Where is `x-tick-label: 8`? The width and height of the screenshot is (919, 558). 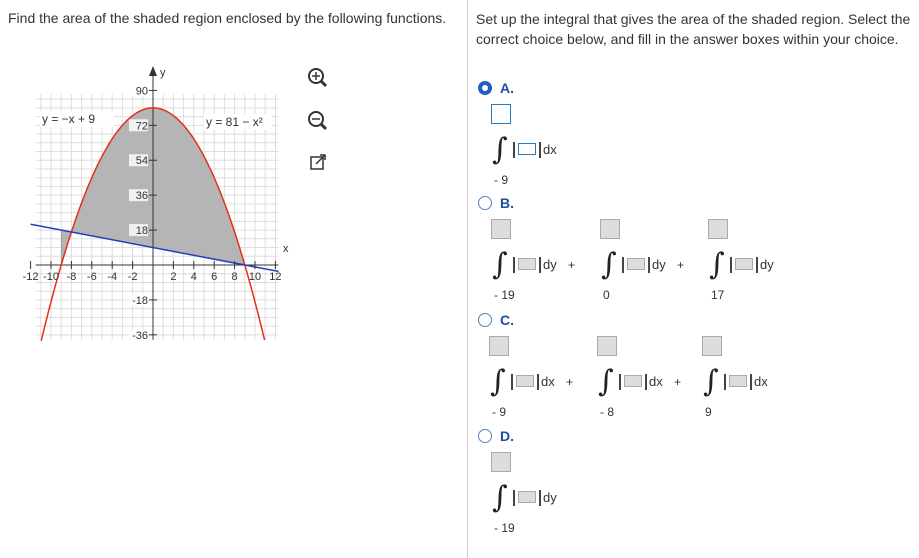
x-tick-label: 8 is located at coordinates (235, 277).